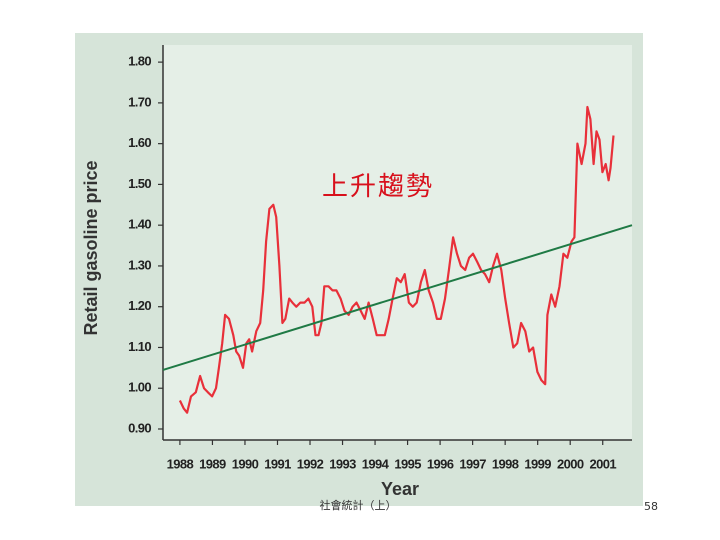 The width and height of the screenshot is (720, 540). Describe the element at coordinates (139, 61) in the screenshot. I see `y-tick-label: 1.80` at that location.